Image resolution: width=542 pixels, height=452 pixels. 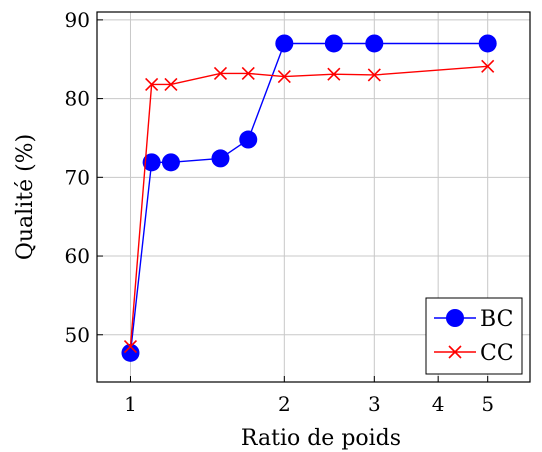 I want to click on y-tick-label: 70, so click(x=77, y=177).